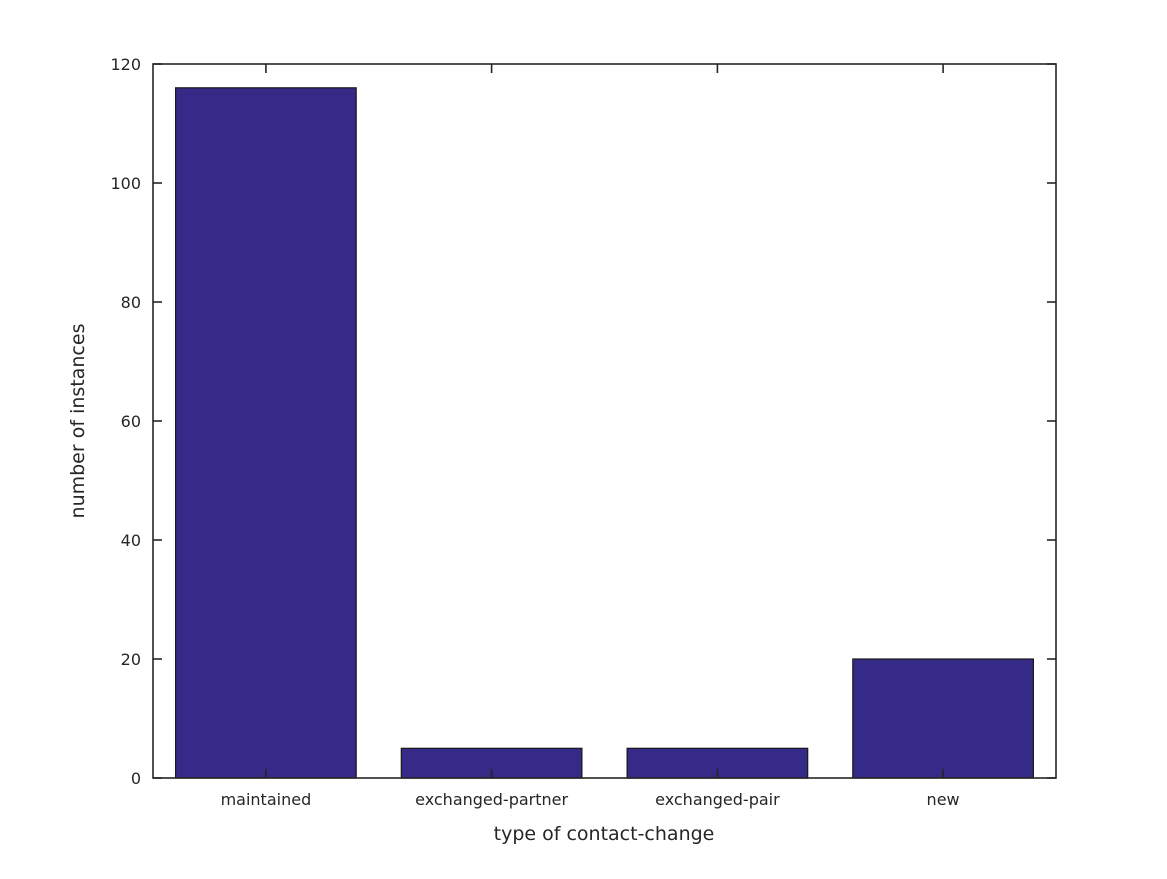  I want to click on y-axis-label: number of instances, so click(78, 421).